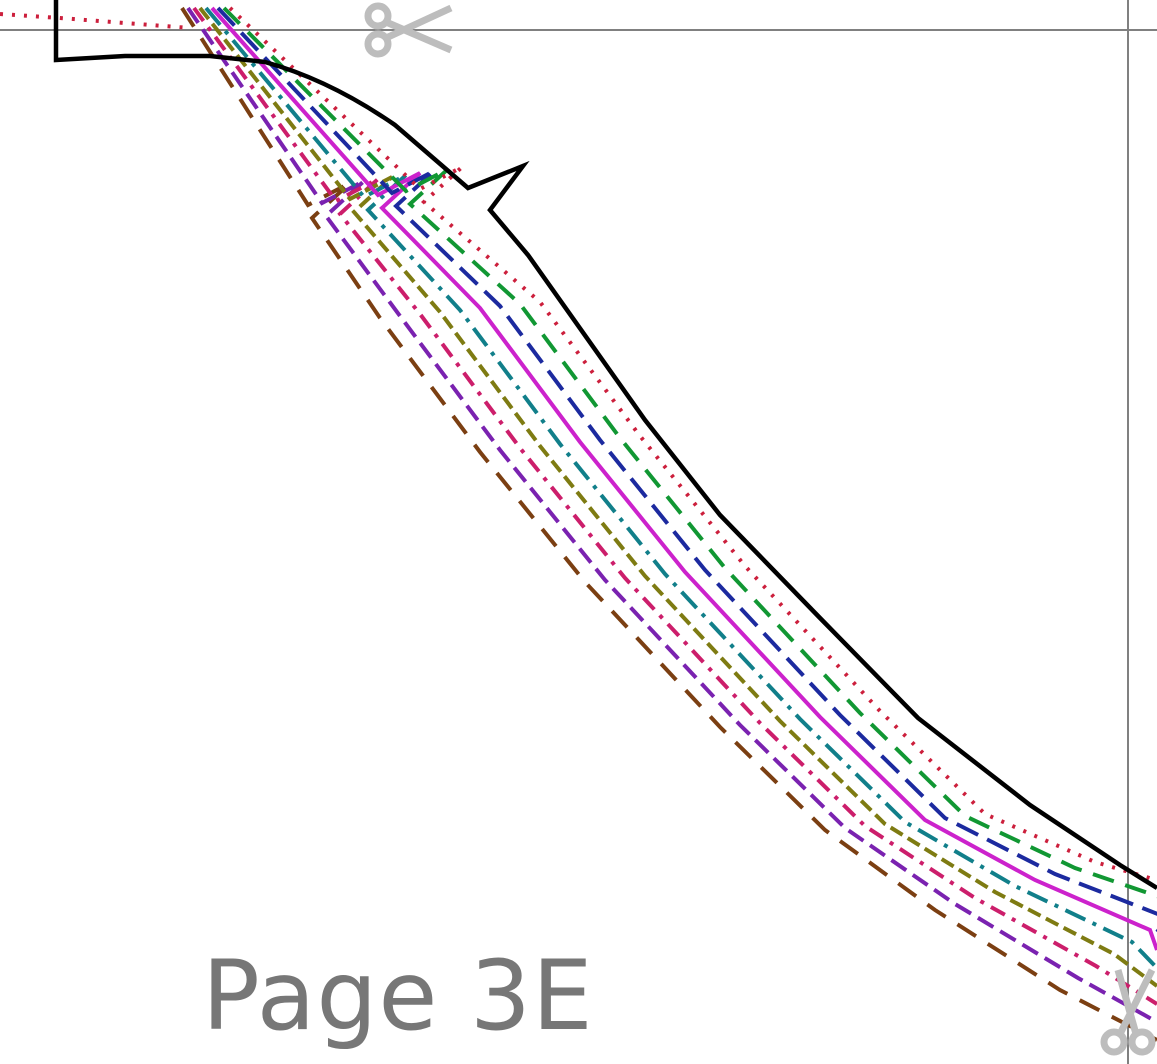 This screenshot has width=1157, height=1064. What do you see at coordinates (398, 996) in the screenshot?
I see `page-label: Page 3E` at bounding box center [398, 996].